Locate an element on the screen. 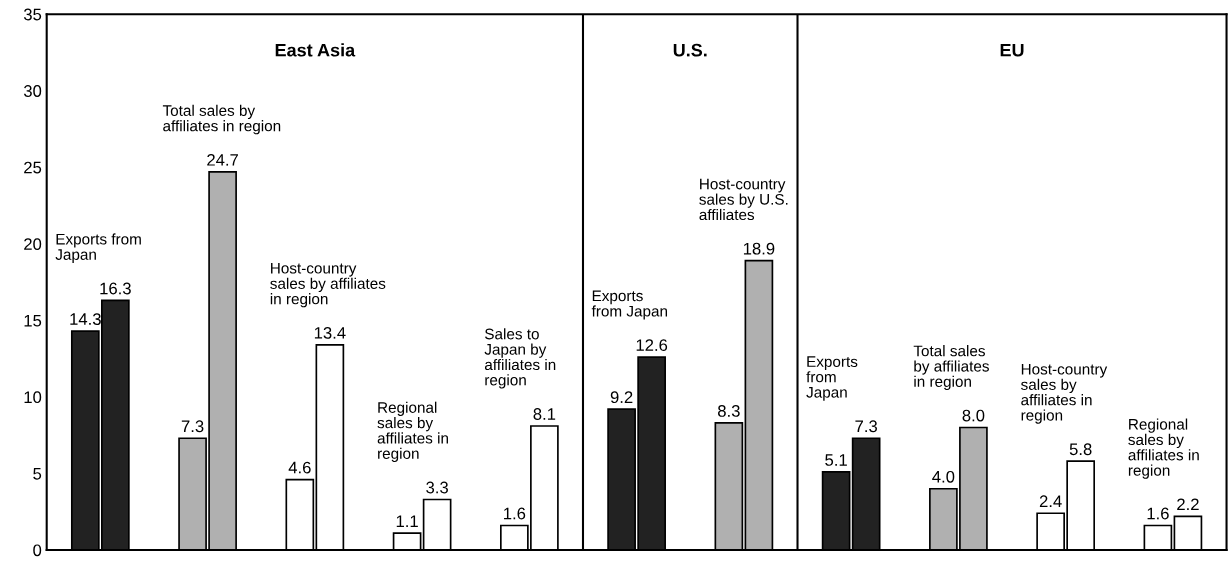  y-tick-label: 15 is located at coordinates (33, 320).